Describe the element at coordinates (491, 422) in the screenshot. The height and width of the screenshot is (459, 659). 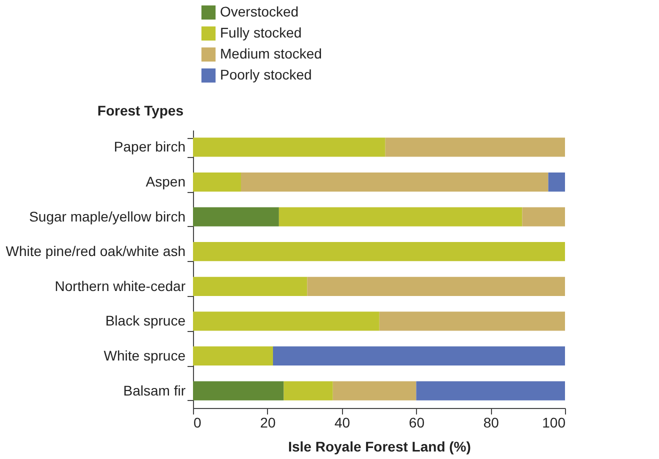
I see `x-tick-label: 80` at that location.